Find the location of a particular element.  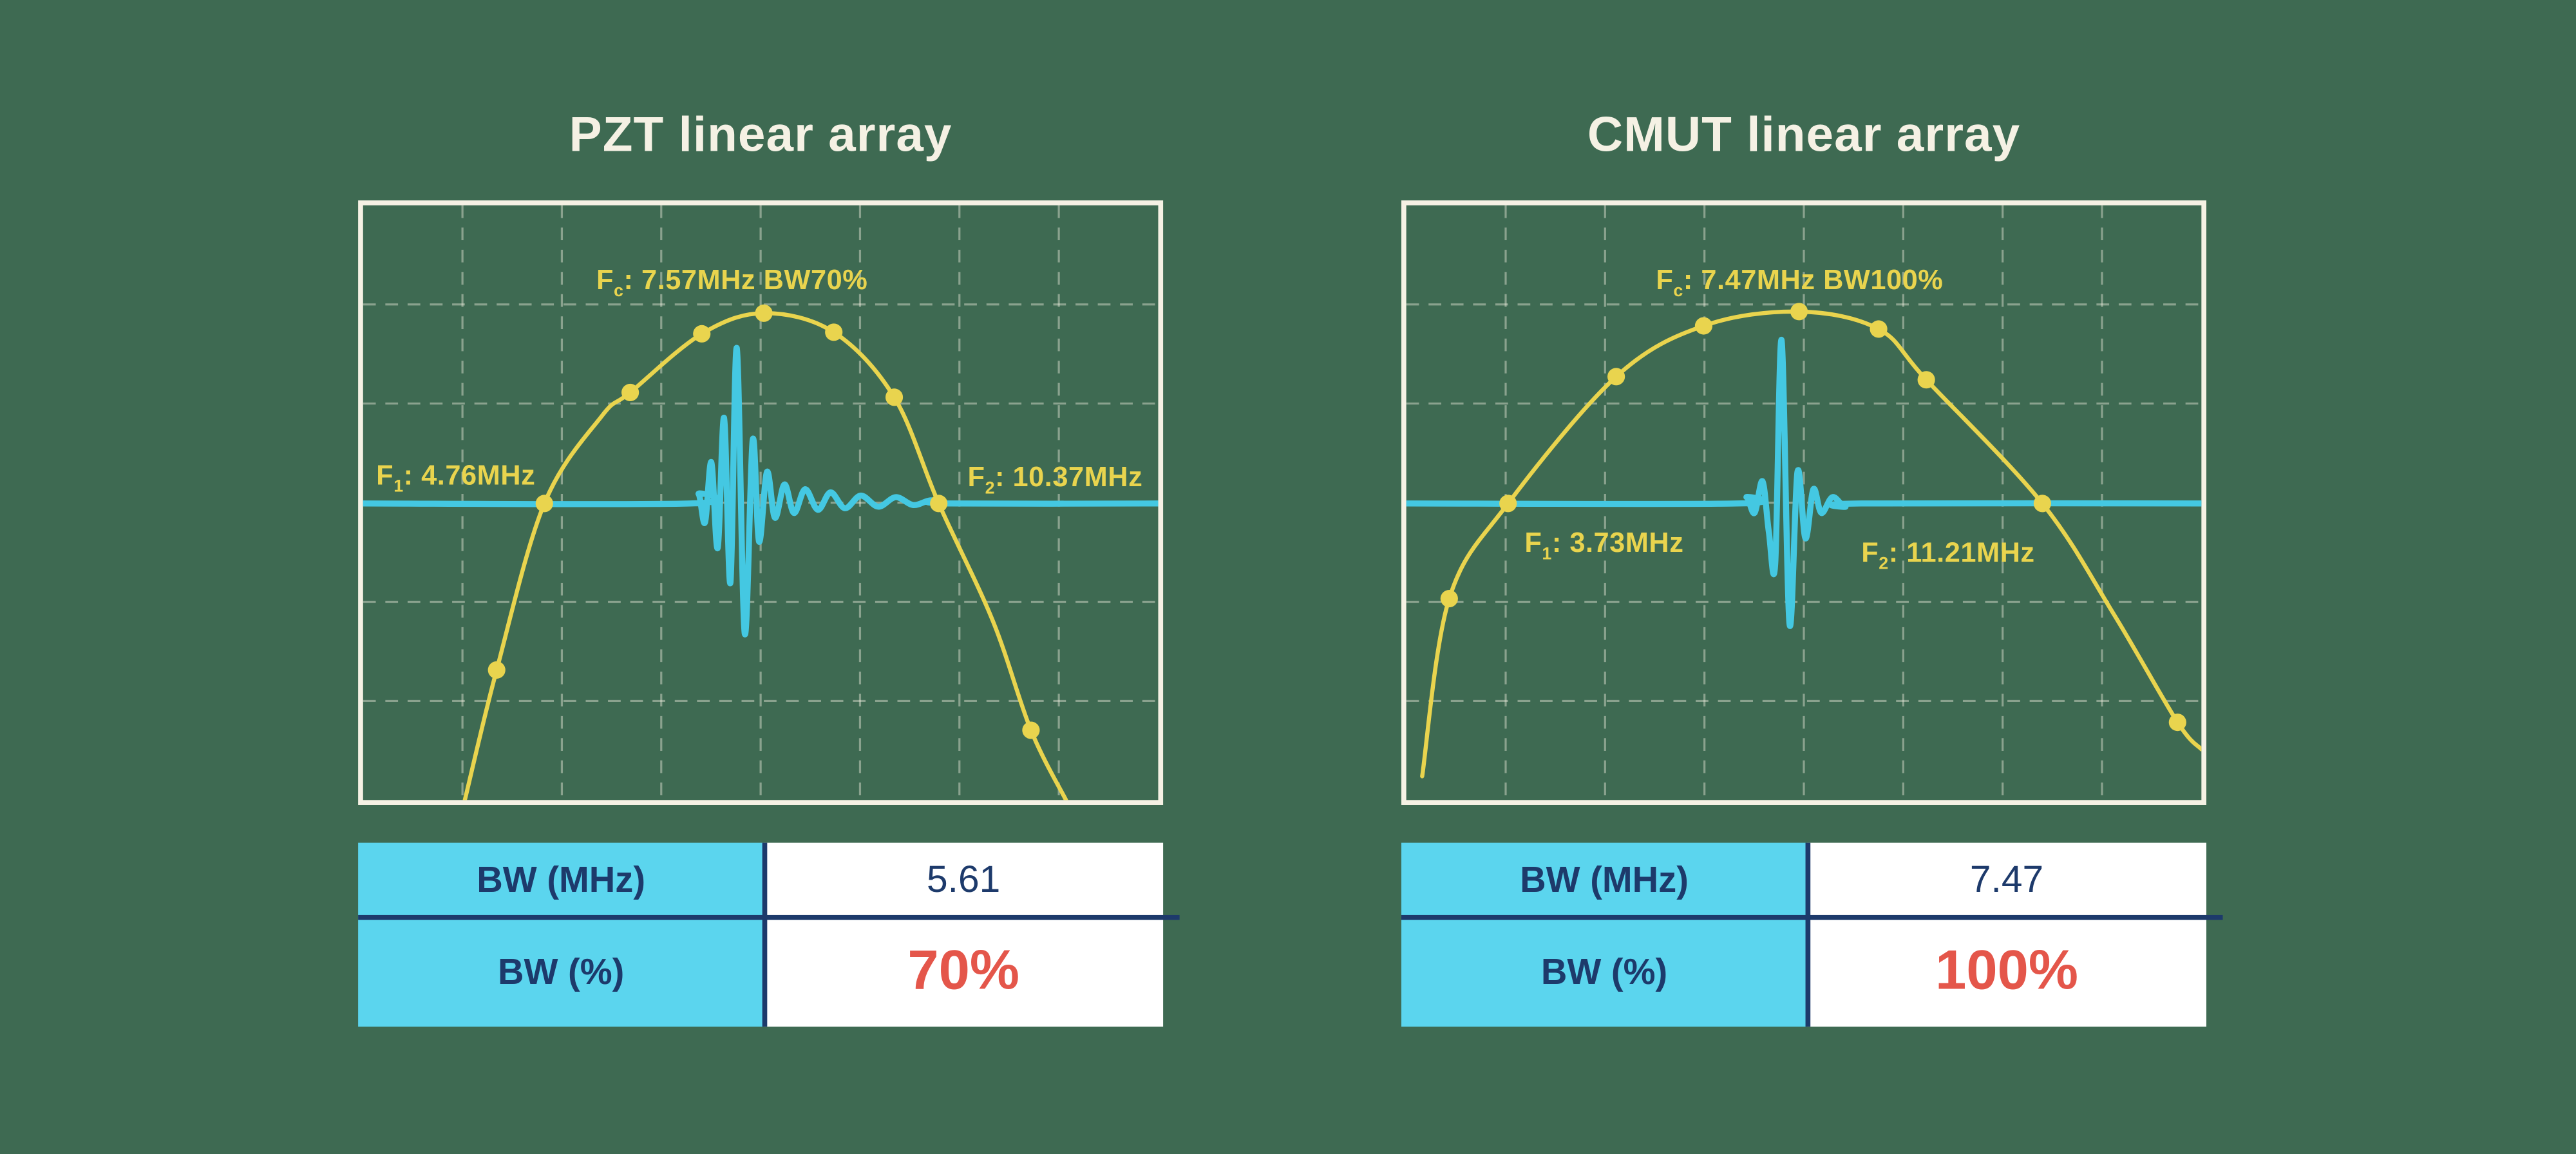

high-frequency-label: F2: 10.37MHz is located at coordinates (1055, 480).